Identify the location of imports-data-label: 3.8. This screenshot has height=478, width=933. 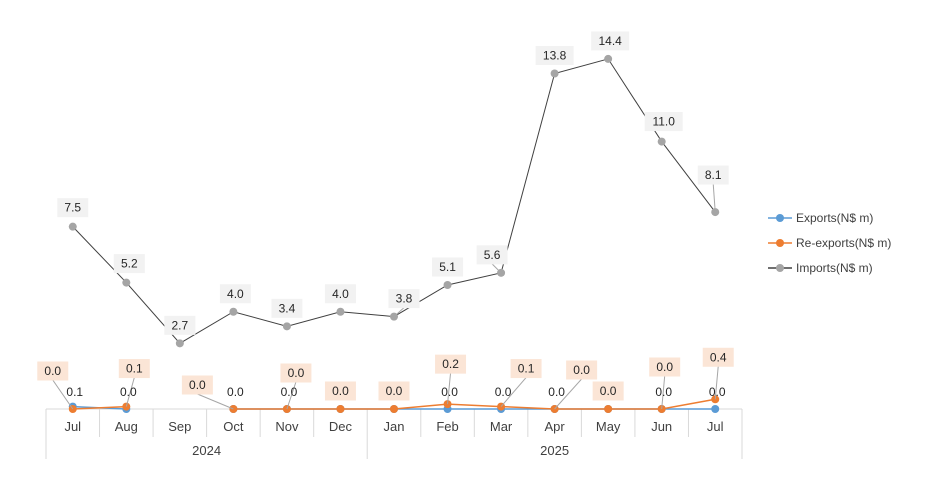
(404, 299).